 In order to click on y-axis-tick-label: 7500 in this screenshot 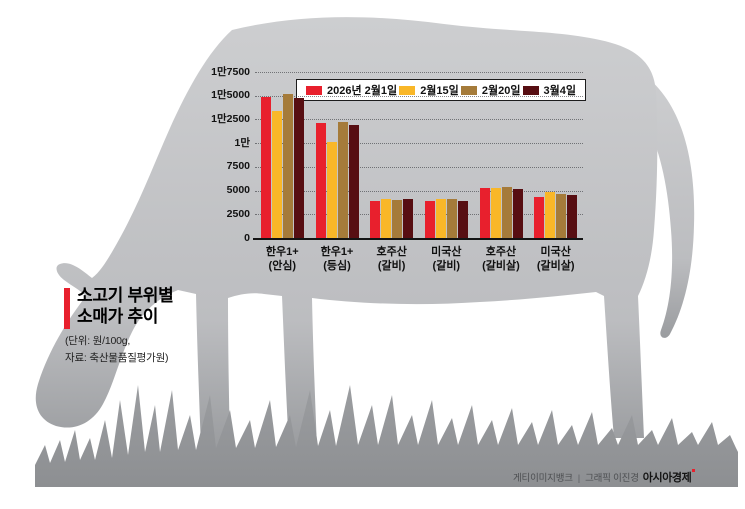, I will do `click(238, 166)`.